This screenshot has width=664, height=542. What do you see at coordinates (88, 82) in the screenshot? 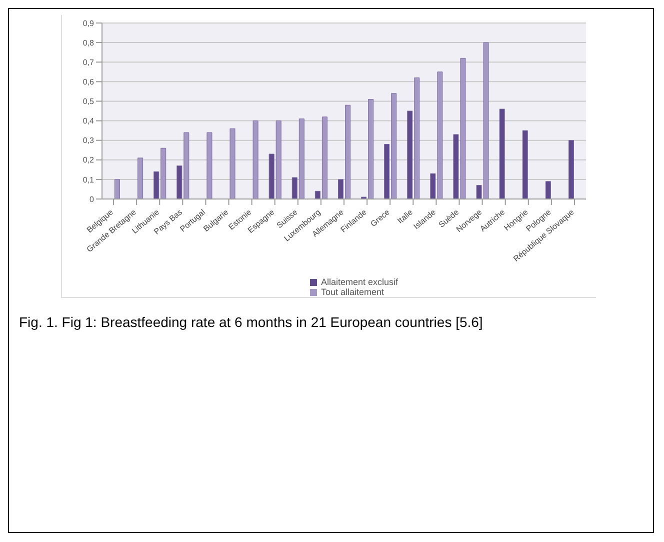
I see `y-tick-label: 0,6` at bounding box center [88, 82].